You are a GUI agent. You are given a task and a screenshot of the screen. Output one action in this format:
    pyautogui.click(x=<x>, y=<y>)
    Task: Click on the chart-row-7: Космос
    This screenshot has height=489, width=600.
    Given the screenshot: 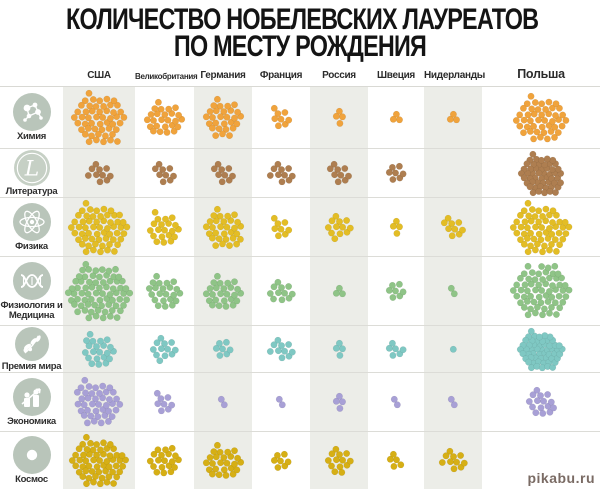 What is the action you would take?
    pyautogui.click(x=300, y=460)
    